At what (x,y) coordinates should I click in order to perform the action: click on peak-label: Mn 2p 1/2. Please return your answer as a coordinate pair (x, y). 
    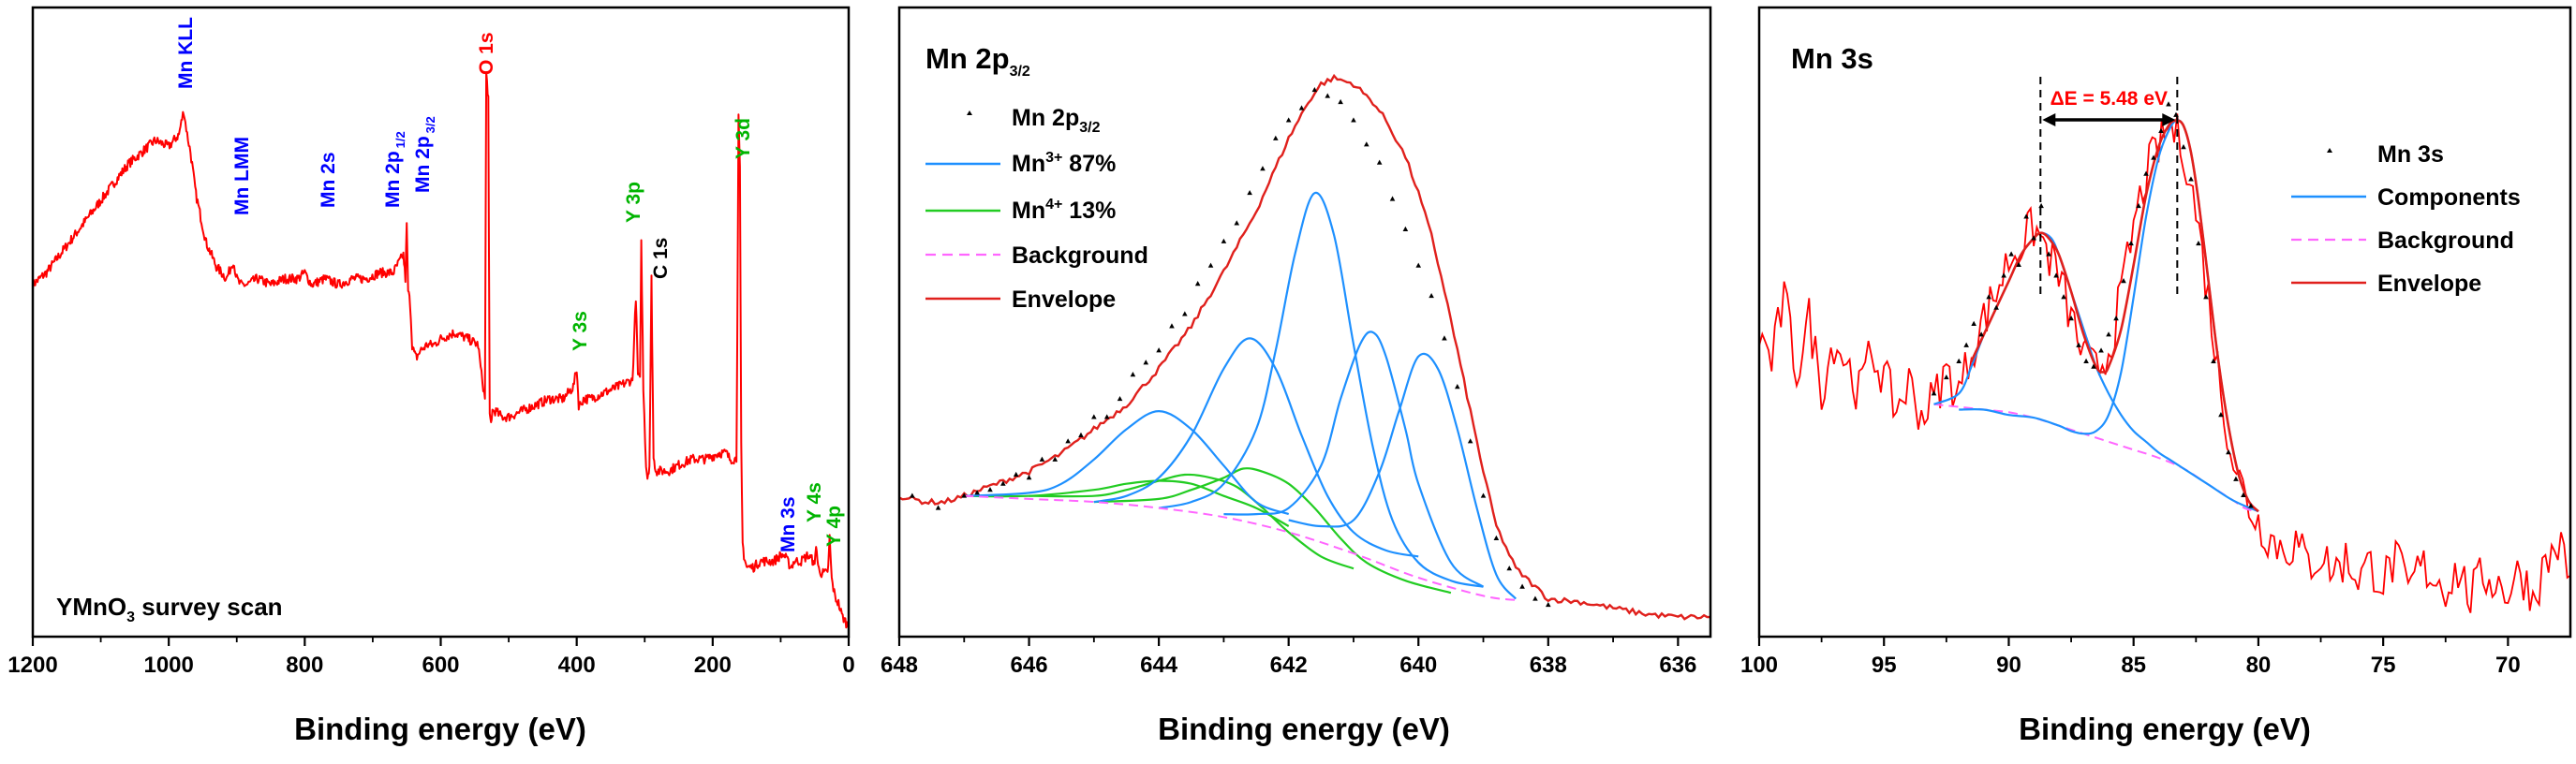
    Looking at the image, I should click on (395, 169).